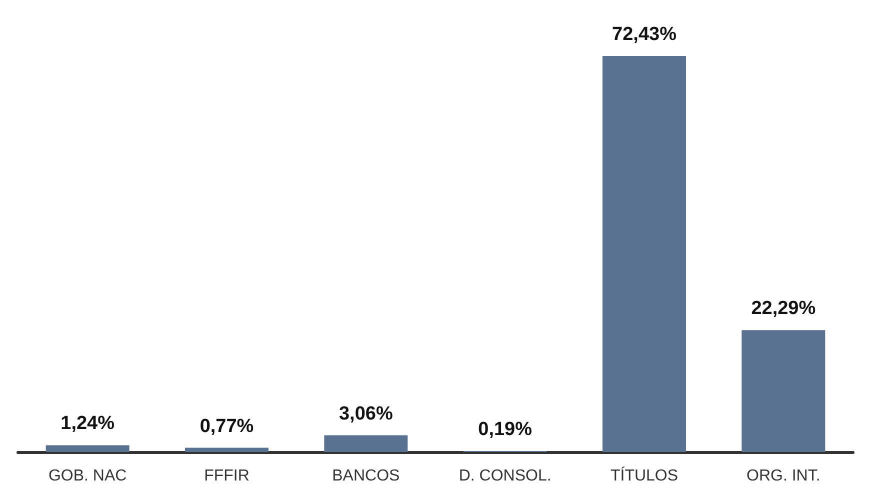 This screenshot has height=494, width=873. Describe the element at coordinates (644, 34) in the screenshot. I see `data-label: 72,43%` at that location.